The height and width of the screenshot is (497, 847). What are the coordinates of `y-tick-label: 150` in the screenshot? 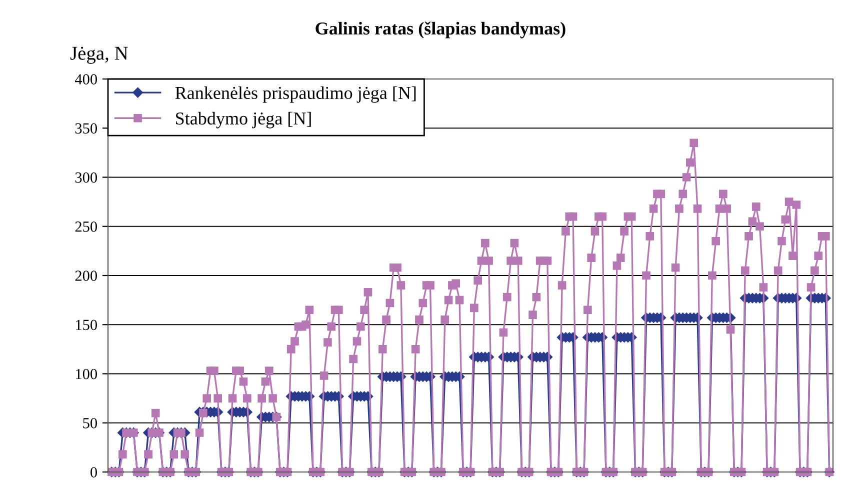 It's located at (86, 325).